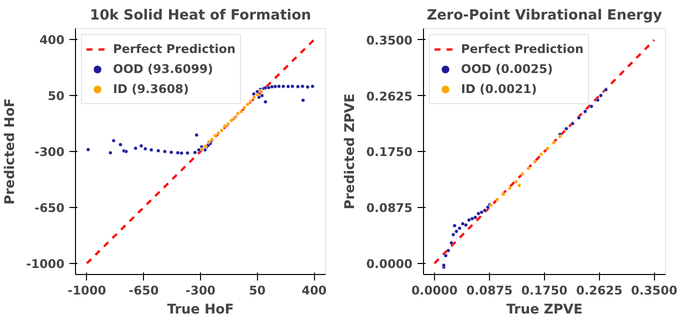 This screenshot has width=680, height=327. What do you see at coordinates (49, 207) in the screenshot?
I see `y-tick-label: -650` at bounding box center [49, 207].